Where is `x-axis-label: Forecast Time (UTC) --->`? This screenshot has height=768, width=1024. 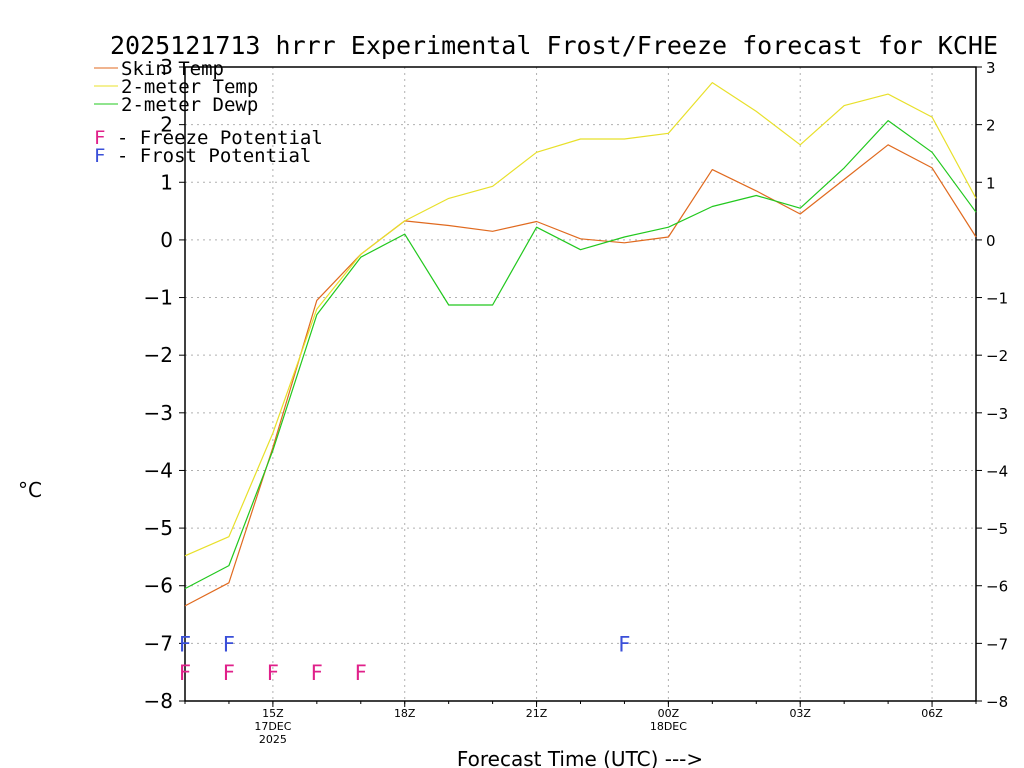
x-axis-label: Forecast Time (UTC) ---> is located at coordinates (580, 757).